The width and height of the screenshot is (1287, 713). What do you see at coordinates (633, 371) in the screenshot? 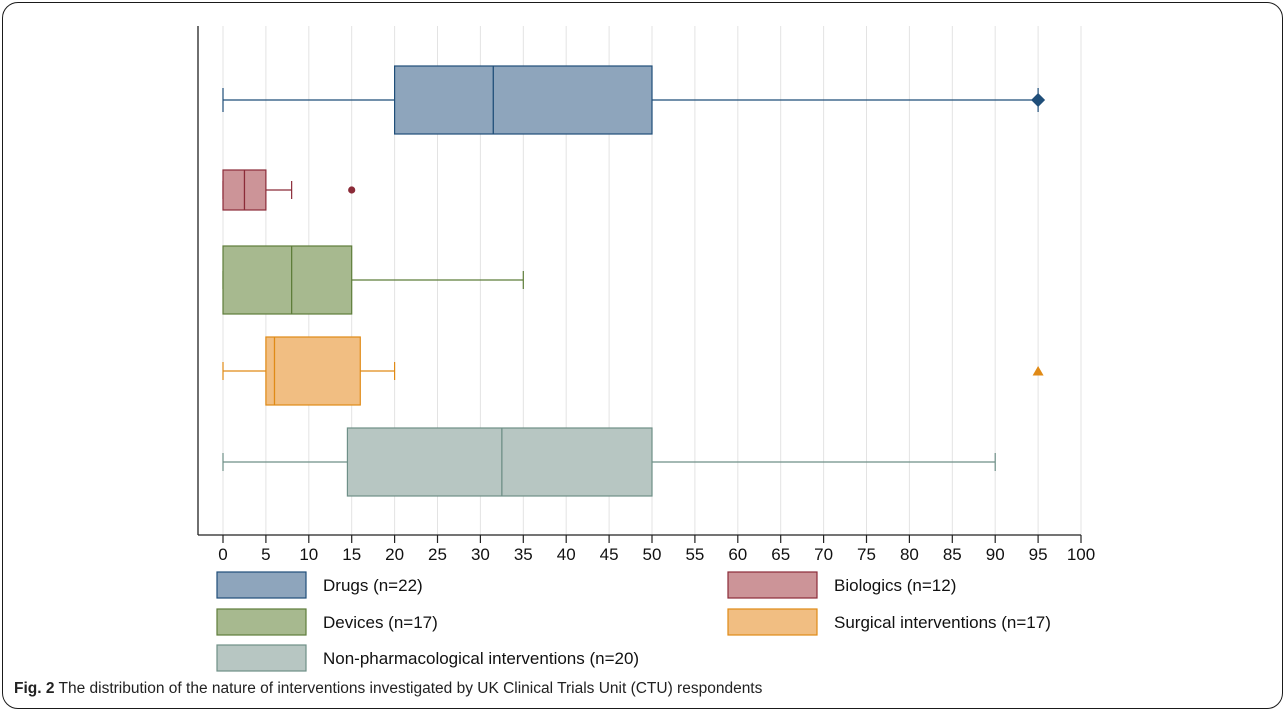
I see `box-surgical` at bounding box center [633, 371].